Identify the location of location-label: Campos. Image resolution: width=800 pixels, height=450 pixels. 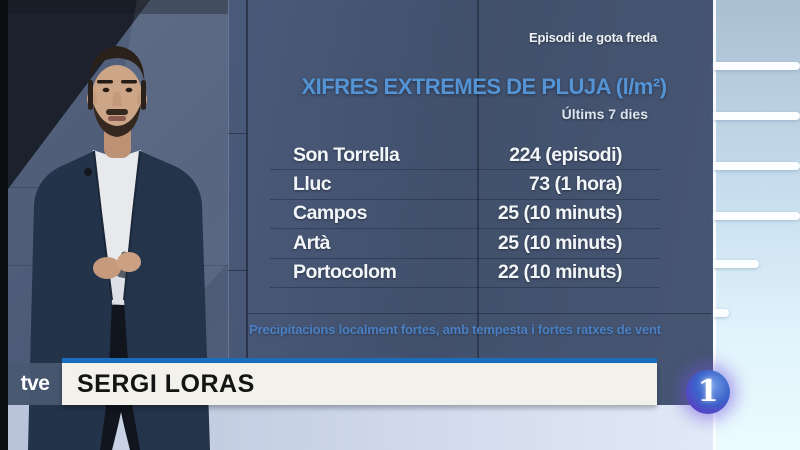
(330, 213).